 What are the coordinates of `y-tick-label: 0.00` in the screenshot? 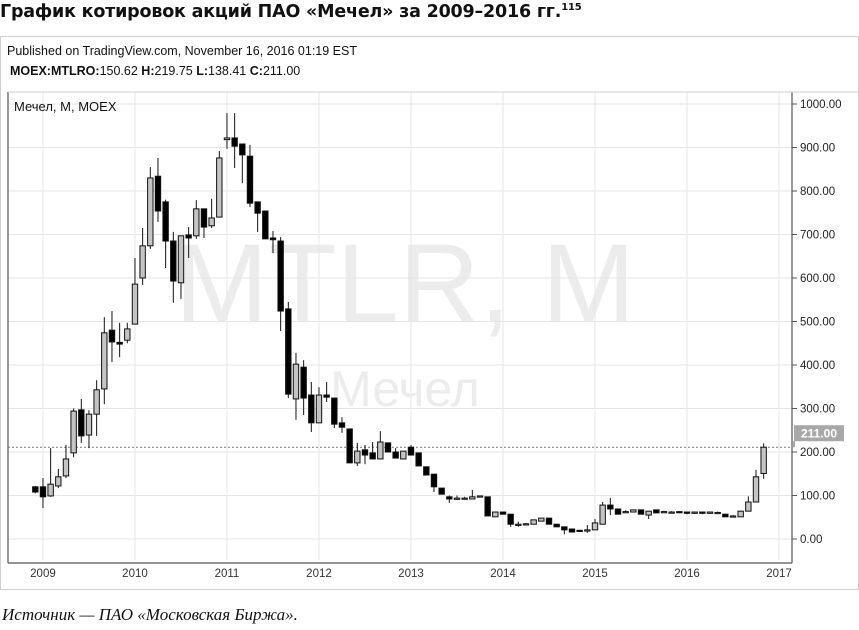 It's located at (811, 540).